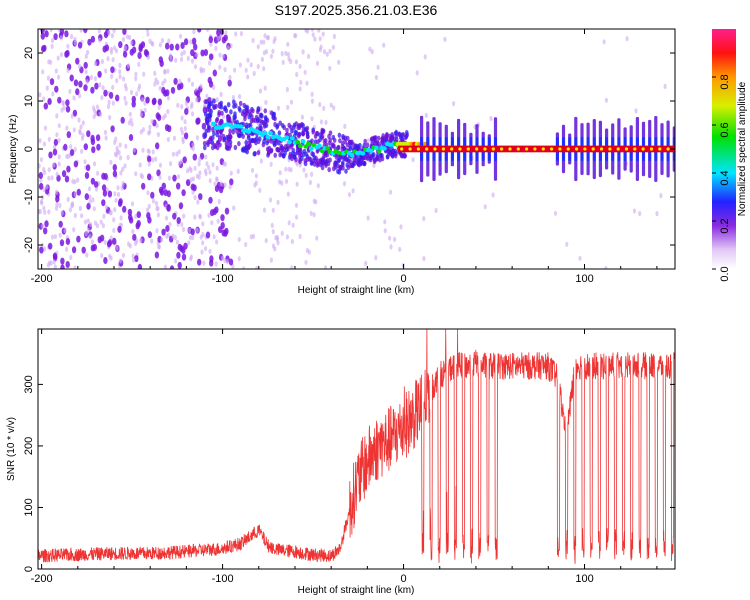 The height and width of the screenshot is (600, 750). What do you see at coordinates (268, 137) in the screenshot?
I see `ridge-core` at bounding box center [268, 137].